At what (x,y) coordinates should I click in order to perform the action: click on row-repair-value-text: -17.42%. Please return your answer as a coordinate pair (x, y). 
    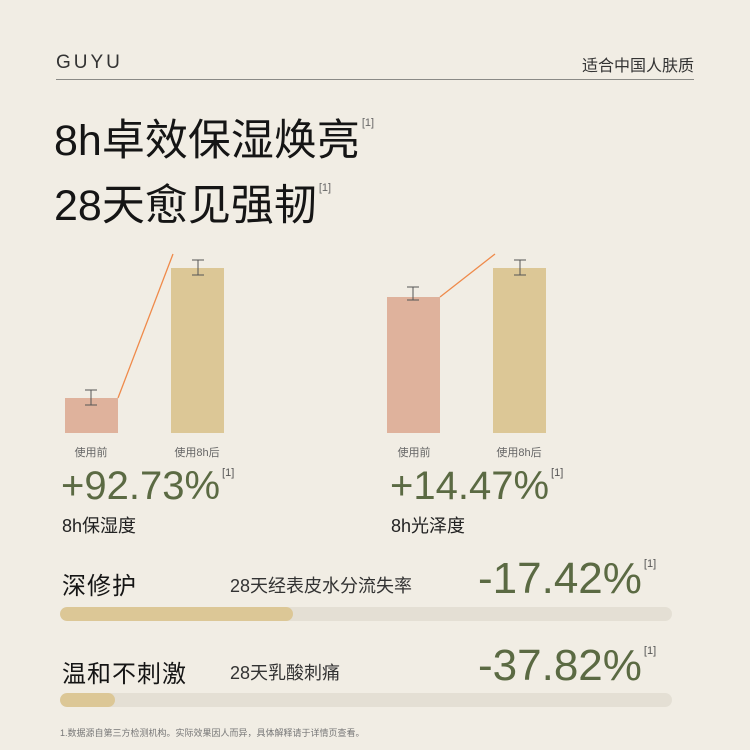
    Looking at the image, I should click on (560, 578).